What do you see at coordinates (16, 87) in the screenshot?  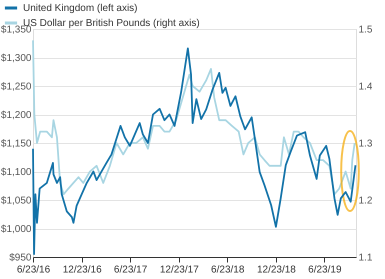 I see `y-tick-label: $1,250` at bounding box center [16, 87].